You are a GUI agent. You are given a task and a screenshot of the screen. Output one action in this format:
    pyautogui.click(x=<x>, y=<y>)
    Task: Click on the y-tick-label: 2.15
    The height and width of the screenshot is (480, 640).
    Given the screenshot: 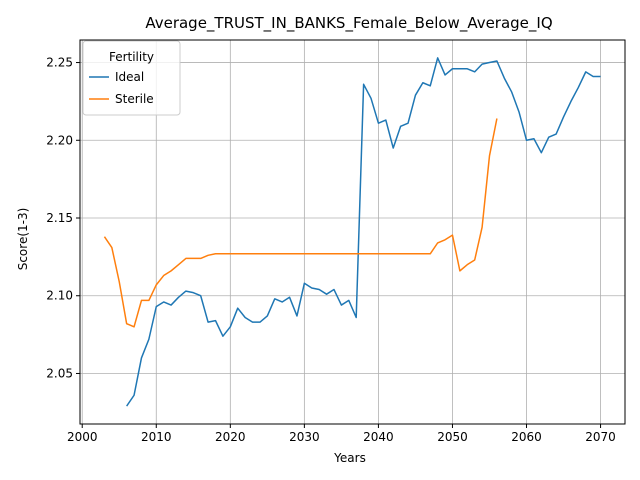 What is the action you would take?
    pyautogui.click(x=59, y=218)
    